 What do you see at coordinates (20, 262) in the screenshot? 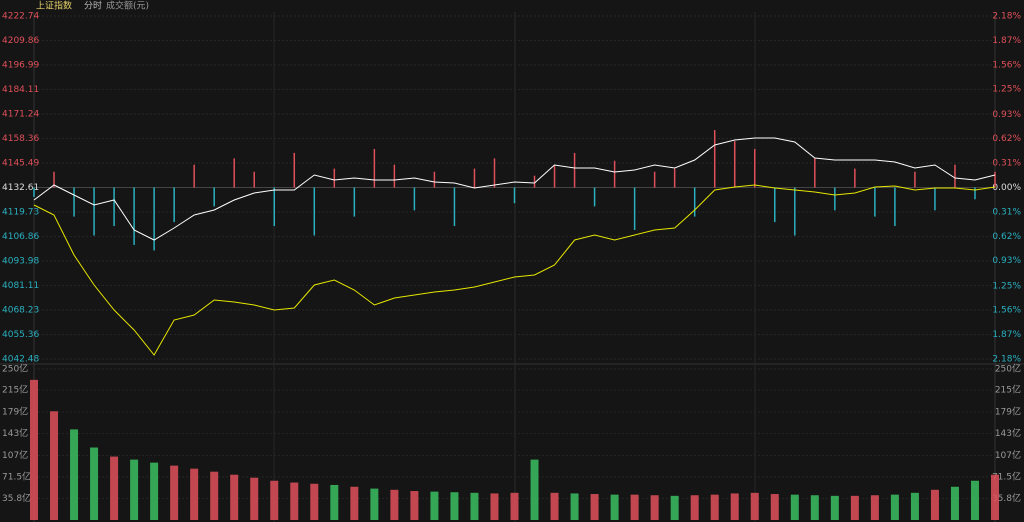
I see `y-tick-label: 4093.98` at bounding box center [20, 262].